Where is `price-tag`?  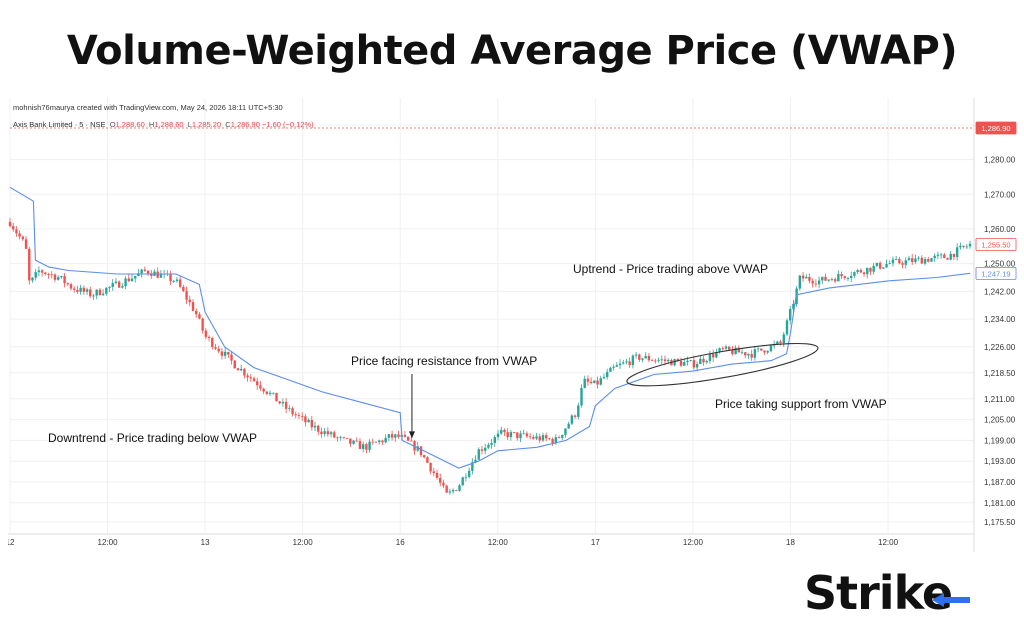 price-tag is located at coordinates (996, 128).